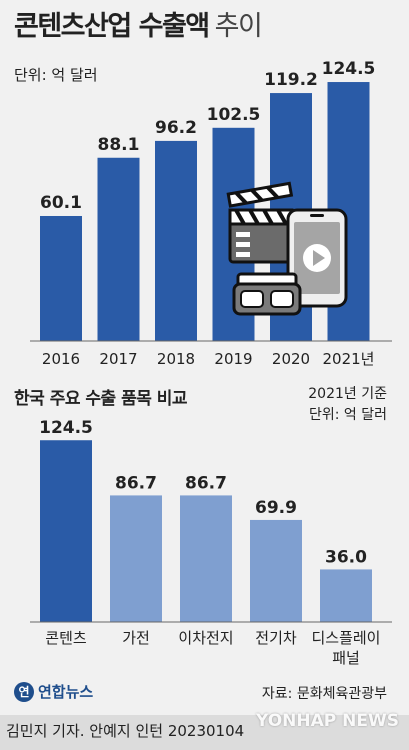 This screenshot has width=409, height=750. I want to click on category-label: 2016, so click(61, 359).